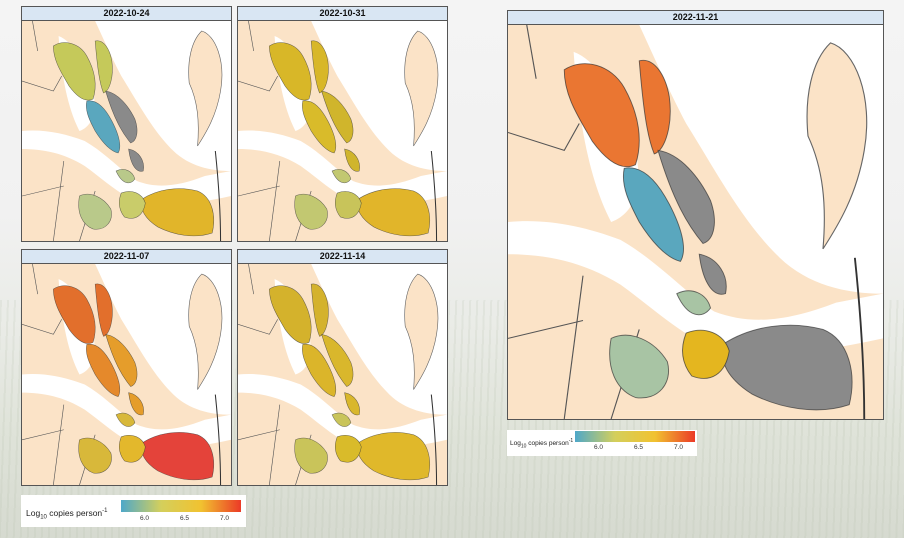 The height and width of the screenshot is (538, 904). I want to click on map-panel-2022-11-07: 2022-11-07, so click(126, 367).